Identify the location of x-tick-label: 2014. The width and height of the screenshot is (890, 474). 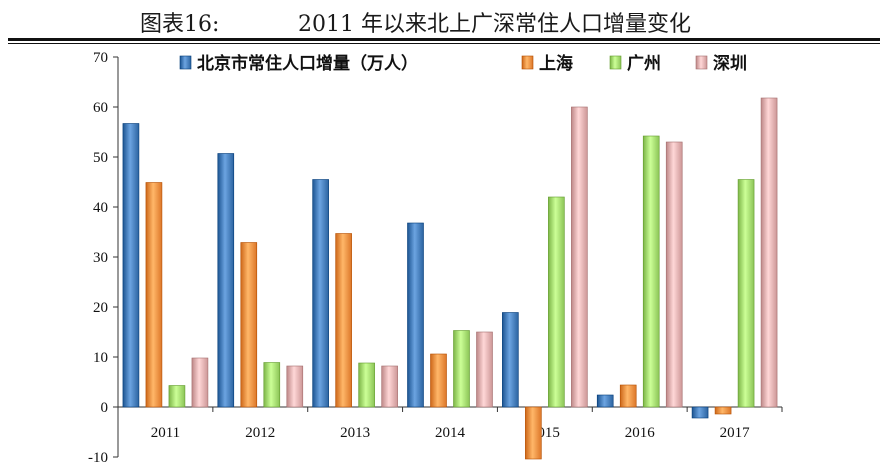
(450, 433).